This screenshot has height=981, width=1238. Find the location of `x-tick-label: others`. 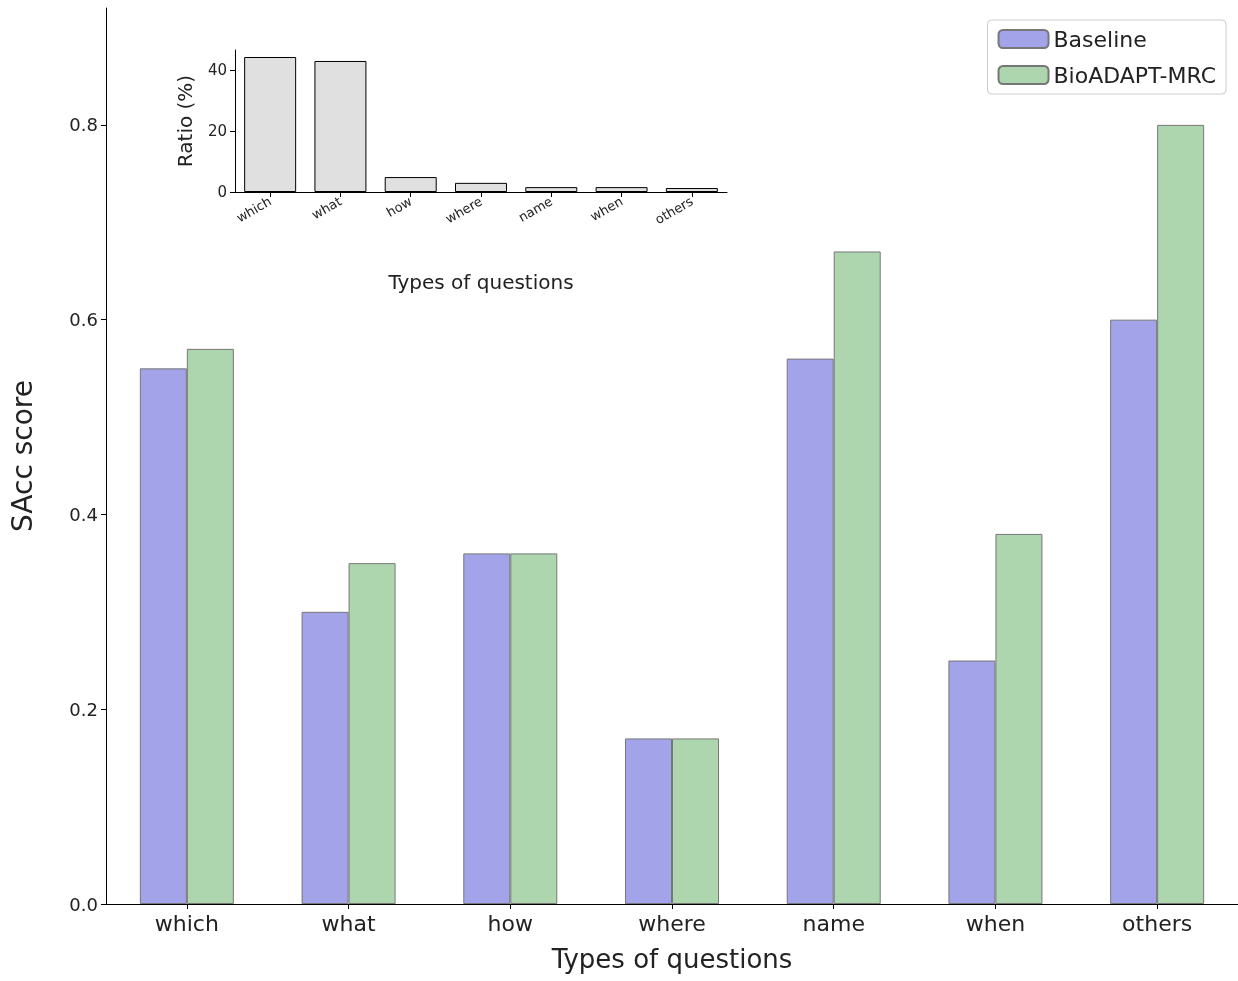

x-tick-label: others is located at coordinates (1157, 923).